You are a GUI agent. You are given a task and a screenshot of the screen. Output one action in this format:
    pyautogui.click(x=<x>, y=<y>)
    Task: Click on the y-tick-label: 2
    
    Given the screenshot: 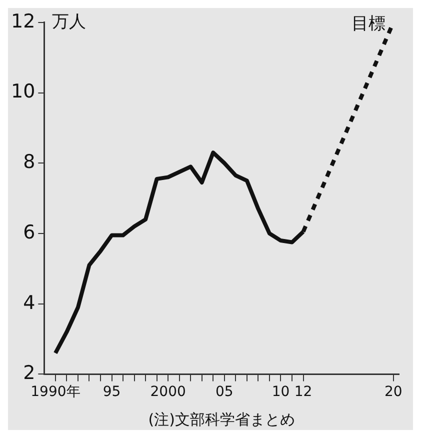 What is the action you would take?
    pyautogui.click(x=29, y=373)
    